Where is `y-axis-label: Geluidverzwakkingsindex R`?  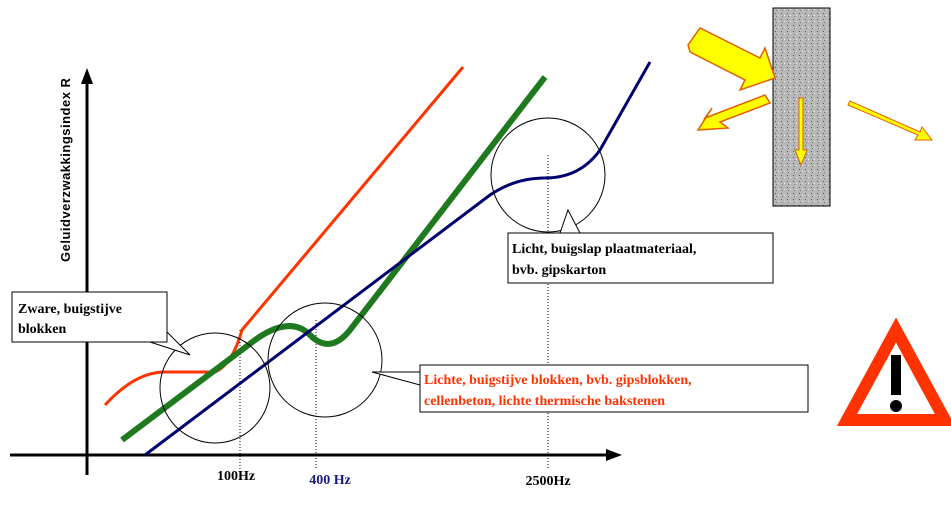 y-axis-label: Geluidverzwakkingsindex R is located at coordinates (65, 169).